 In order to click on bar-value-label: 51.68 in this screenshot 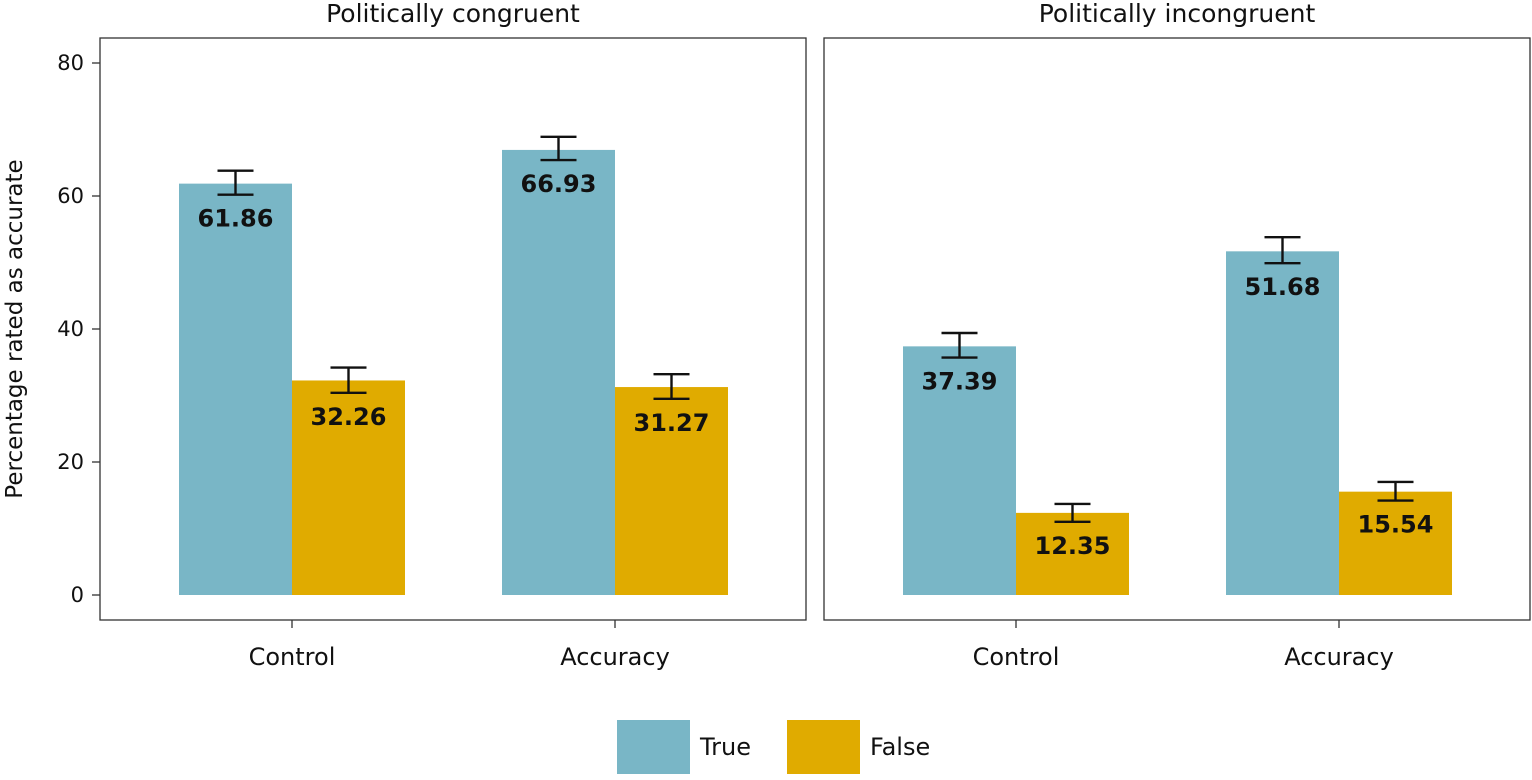, I will do `click(1283, 287)`.